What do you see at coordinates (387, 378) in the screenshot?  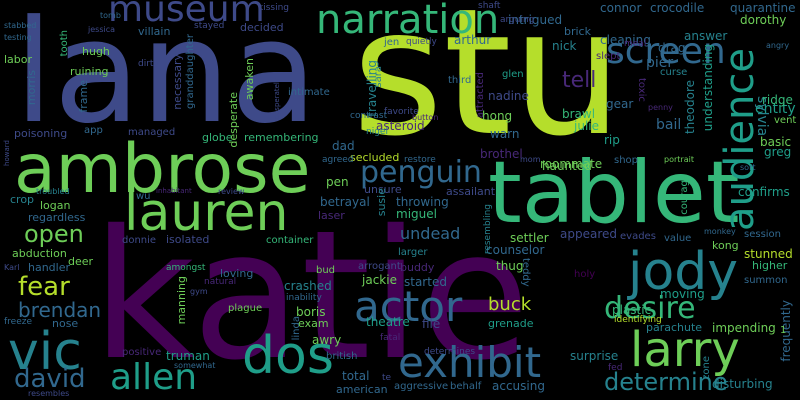 I see `word: te` at bounding box center [387, 378].